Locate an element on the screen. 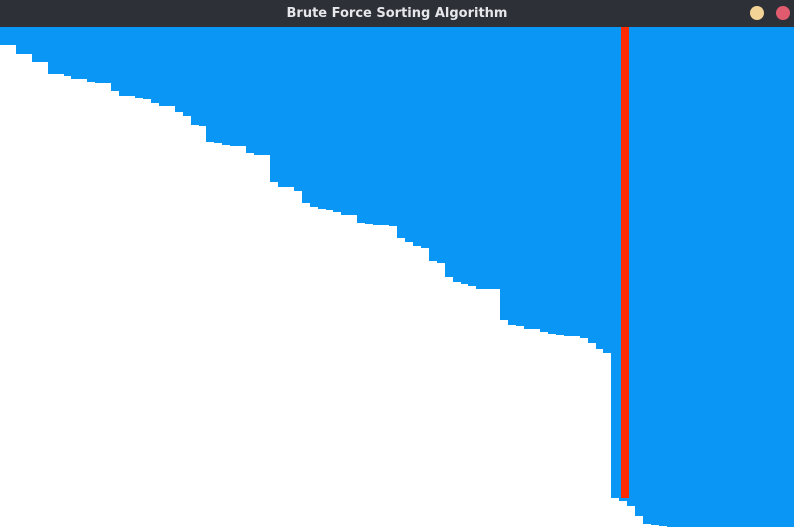  window-title: Brute Force Sorting Algorithm is located at coordinates (397, 13).